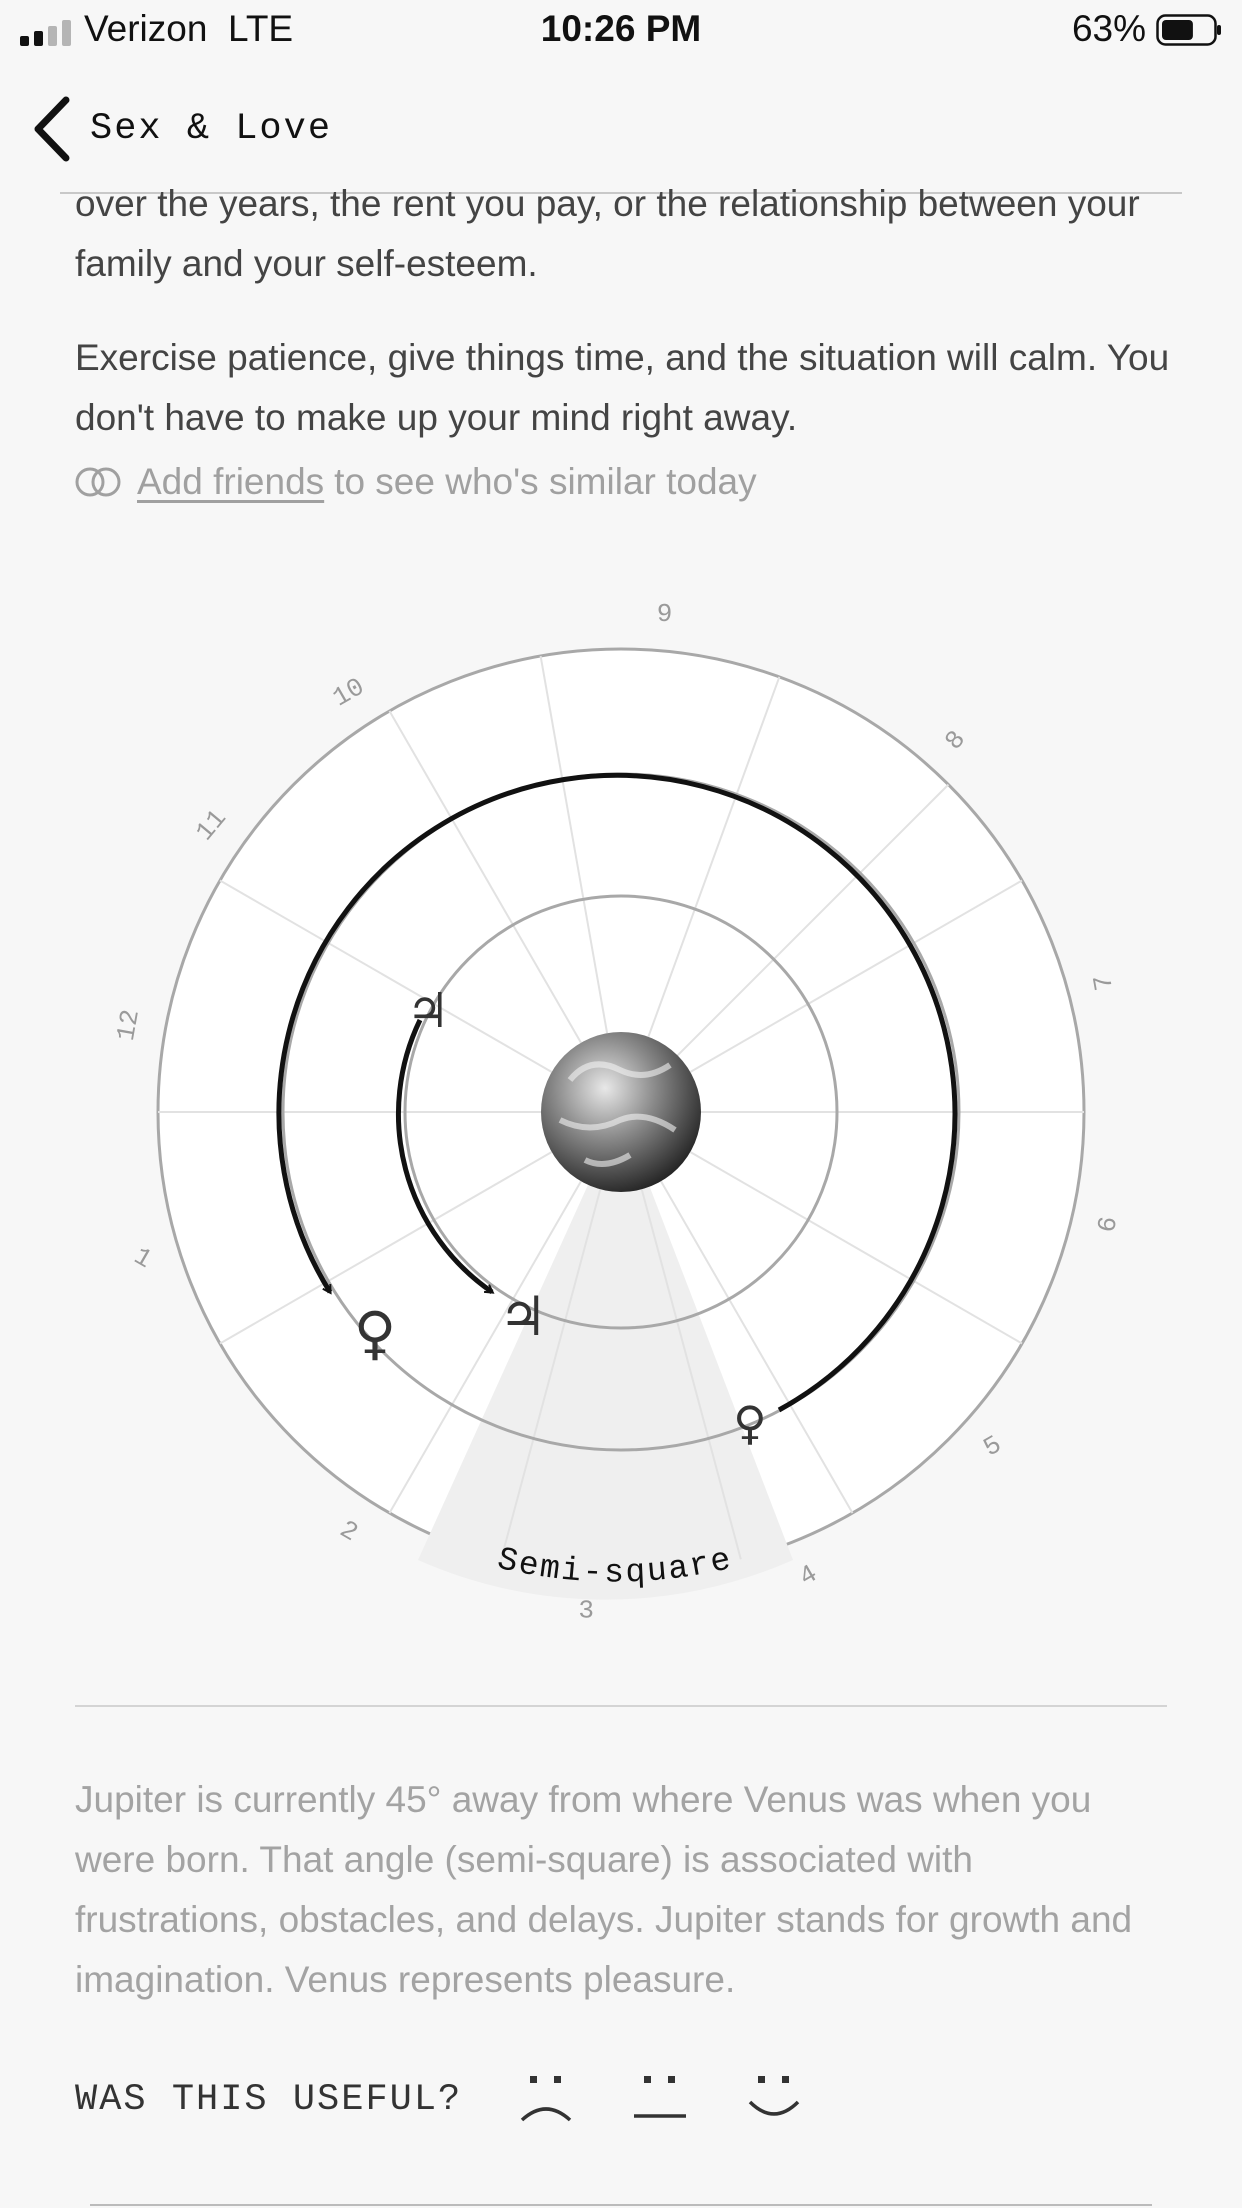 This screenshot has width=1242, height=2208. What do you see at coordinates (1104, 982) in the screenshot?
I see `house-number-7: 7` at bounding box center [1104, 982].